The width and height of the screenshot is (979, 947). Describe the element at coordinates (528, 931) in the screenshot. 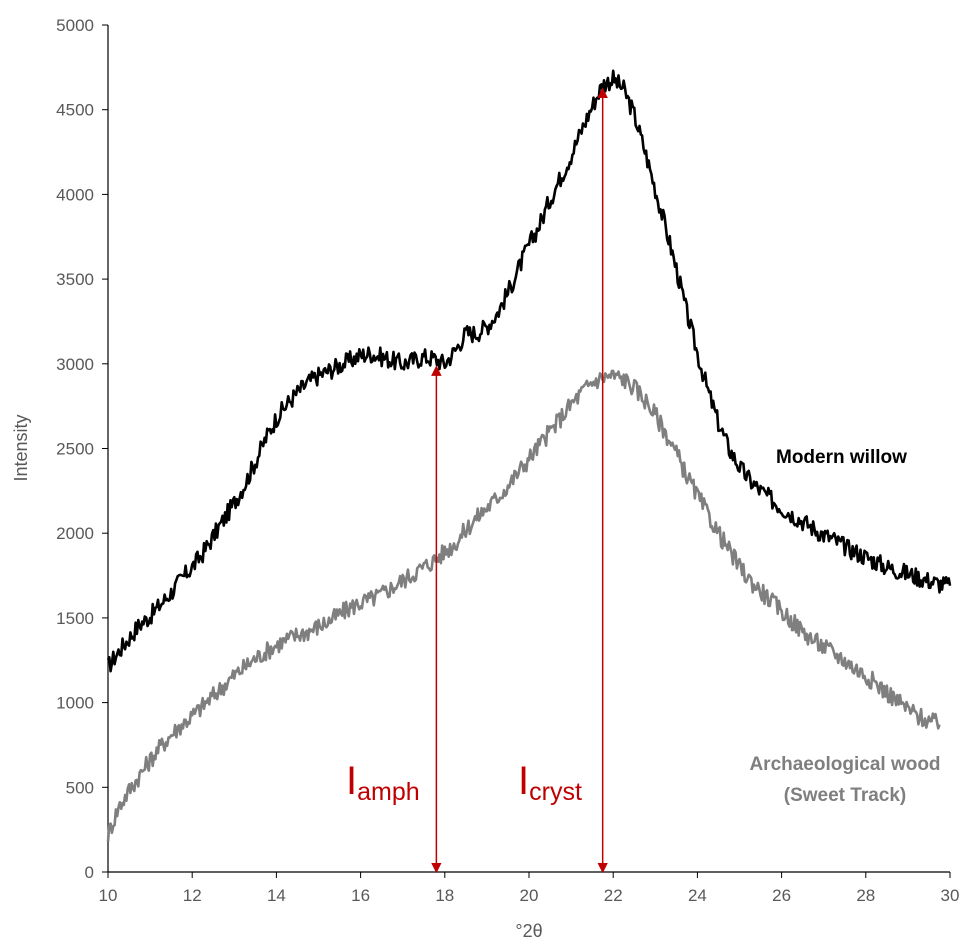

I see `x-axis-title: °2θ` at that location.